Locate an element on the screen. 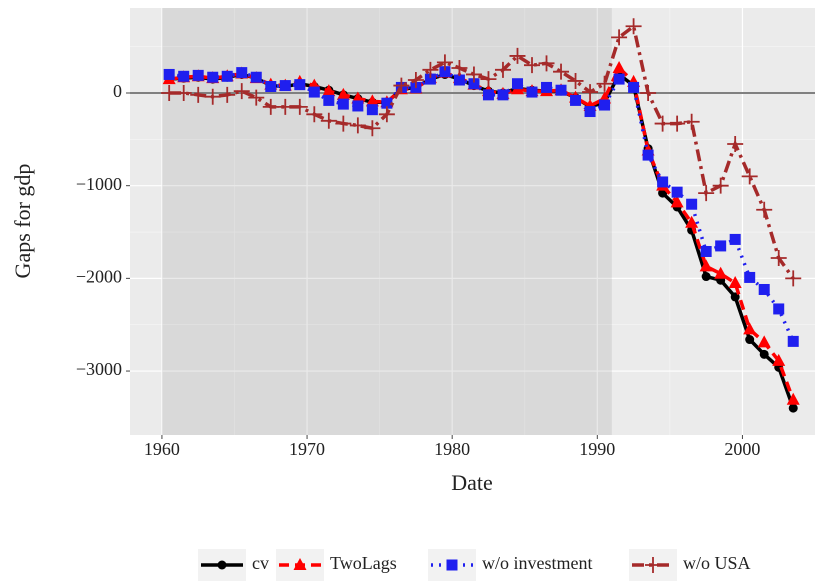 Image resolution: width=815 pixels, height=586 pixels. x-tick-label: 1960 is located at coordinates (162, 449).